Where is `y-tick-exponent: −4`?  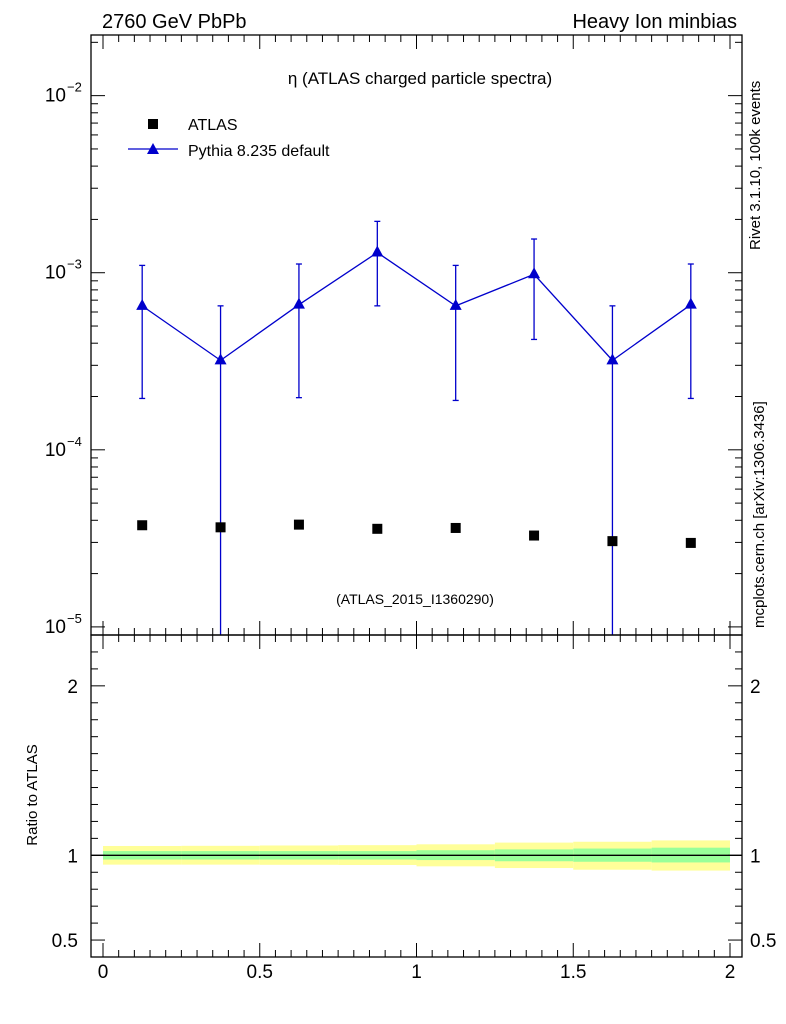
y-tick-exponent: −4 is located at coordinates (74, 441).